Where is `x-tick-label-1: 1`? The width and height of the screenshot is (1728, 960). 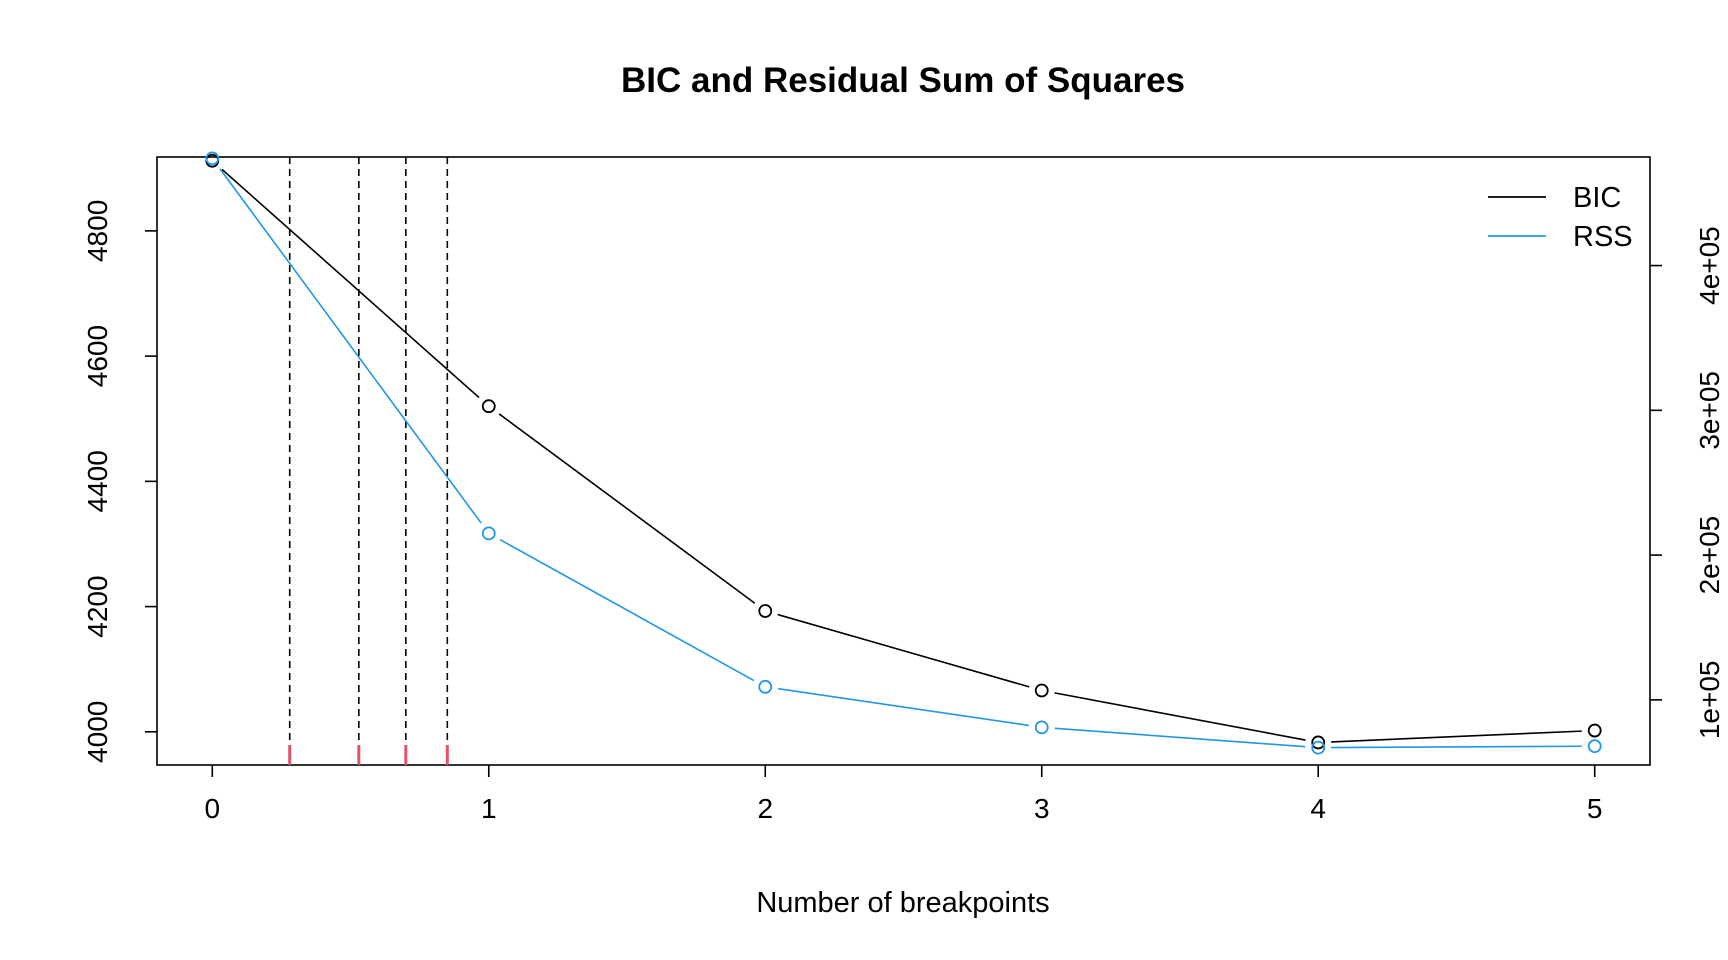 x-tick-label-1: 1 is located at coordinates (489, 808).